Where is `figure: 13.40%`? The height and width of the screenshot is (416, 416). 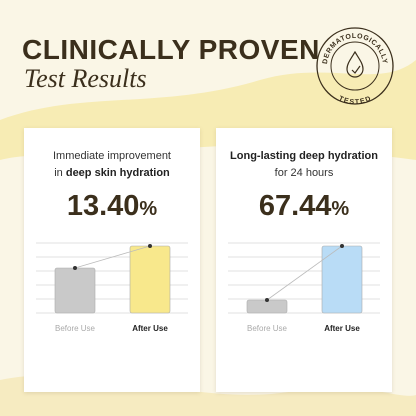 figure: 13.40% is located at coordinates (112, 206).